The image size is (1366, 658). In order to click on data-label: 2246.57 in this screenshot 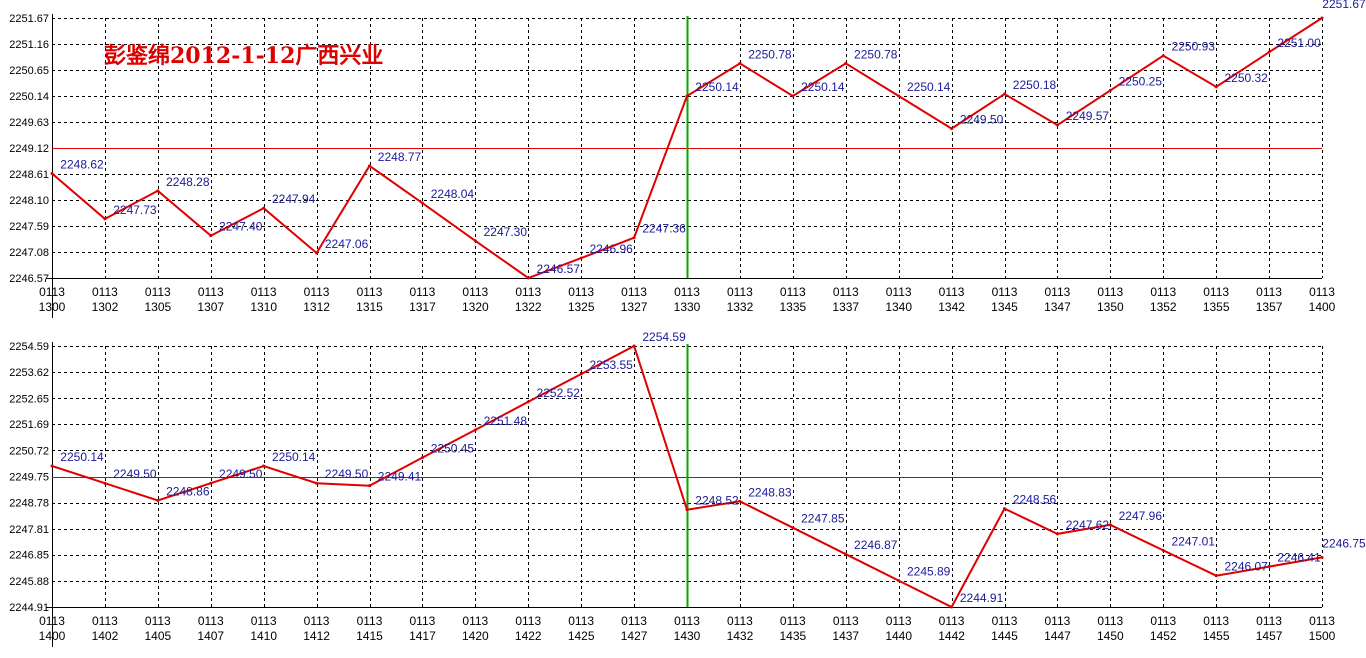, I will do `click(559, 269)`.